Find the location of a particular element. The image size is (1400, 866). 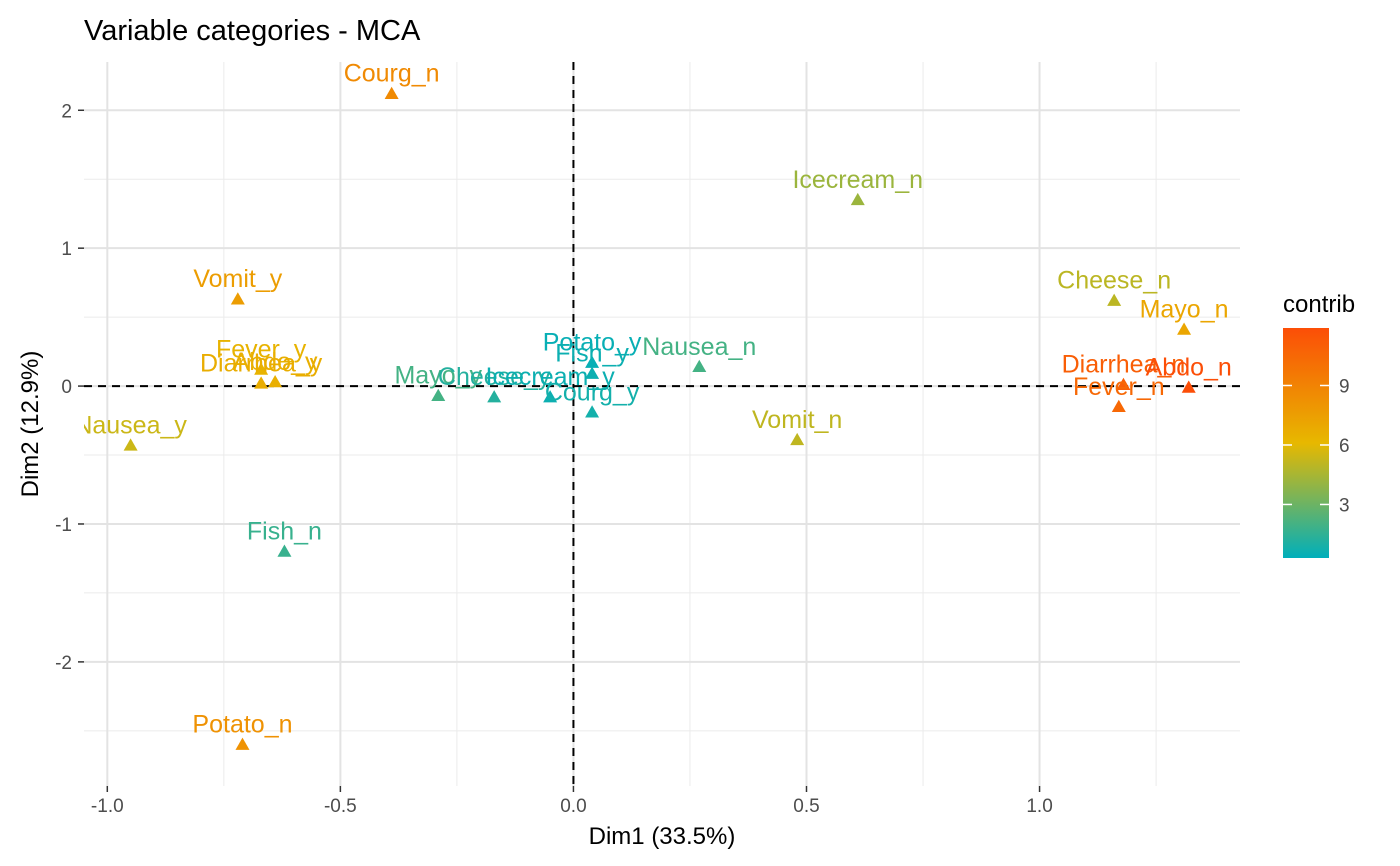

point-label: Diarrhea_n is located at coordinates (1124, 365).